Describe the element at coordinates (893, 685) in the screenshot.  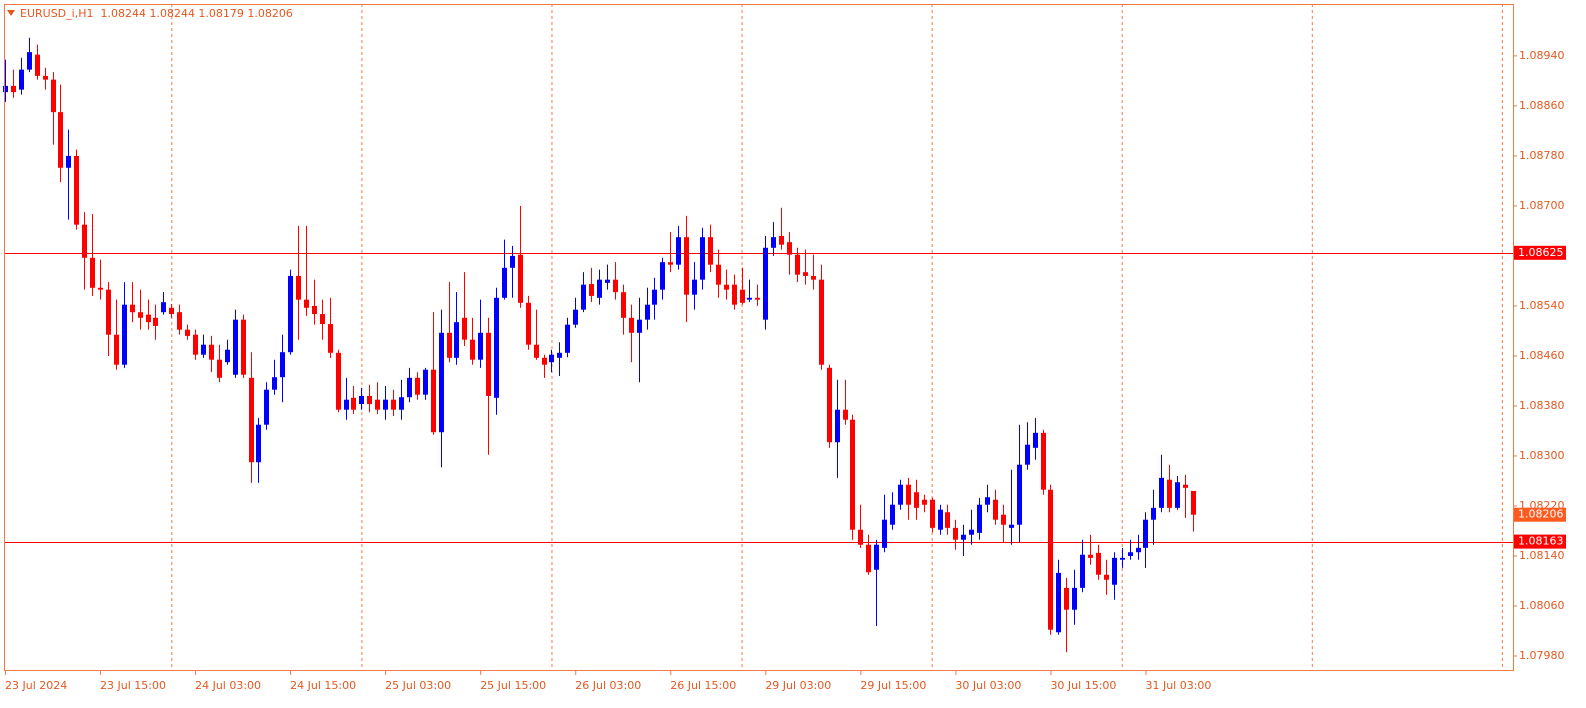
I see `x-tick-label: 29 Jul 15:00` at that location.